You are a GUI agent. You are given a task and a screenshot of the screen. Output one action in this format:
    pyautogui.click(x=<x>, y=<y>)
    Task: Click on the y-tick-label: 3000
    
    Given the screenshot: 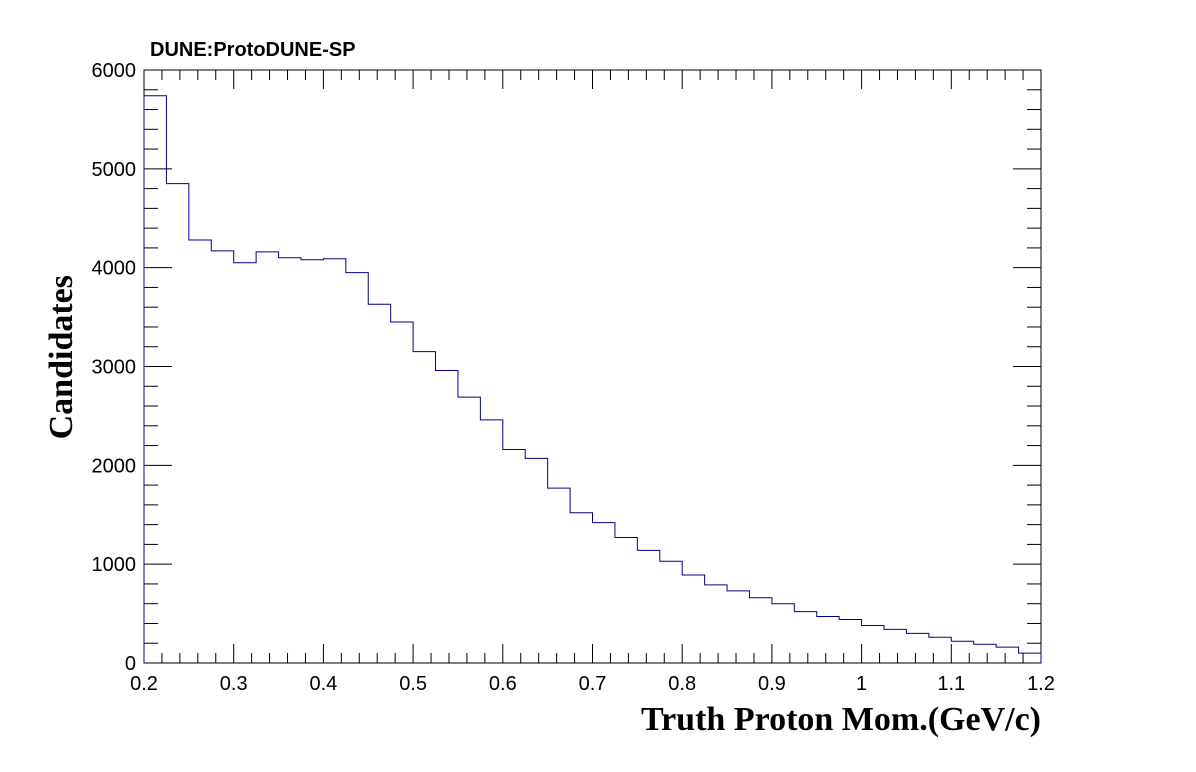 What is the action you would take?
    pyautogui.click(x=114, y=368)
    